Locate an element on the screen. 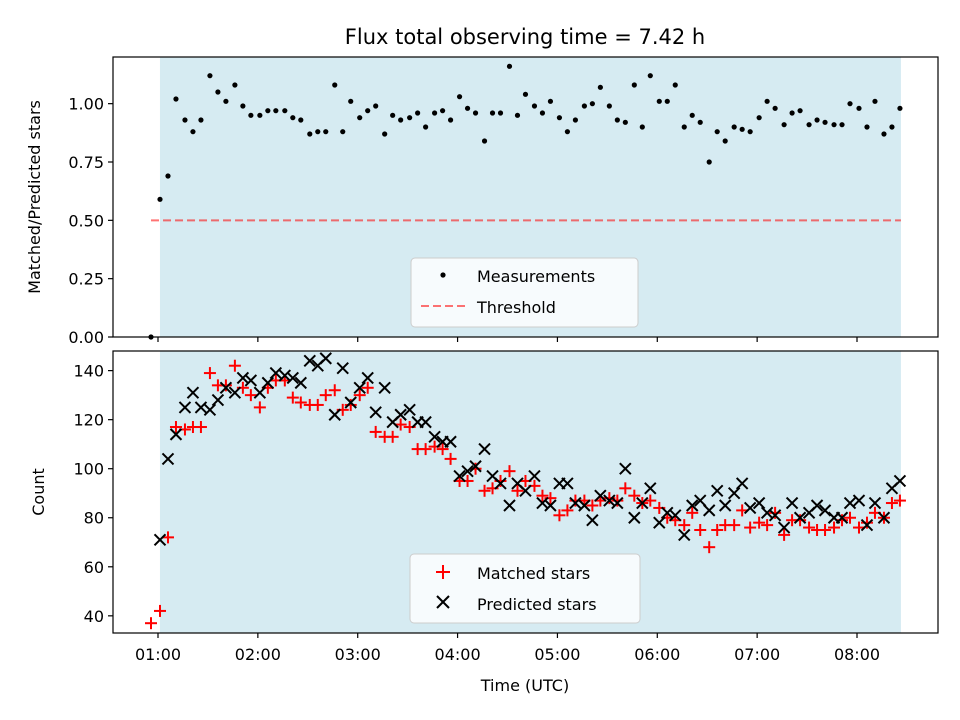  bottom-y-tick-label: 140 is located at coordinates (88, 371).